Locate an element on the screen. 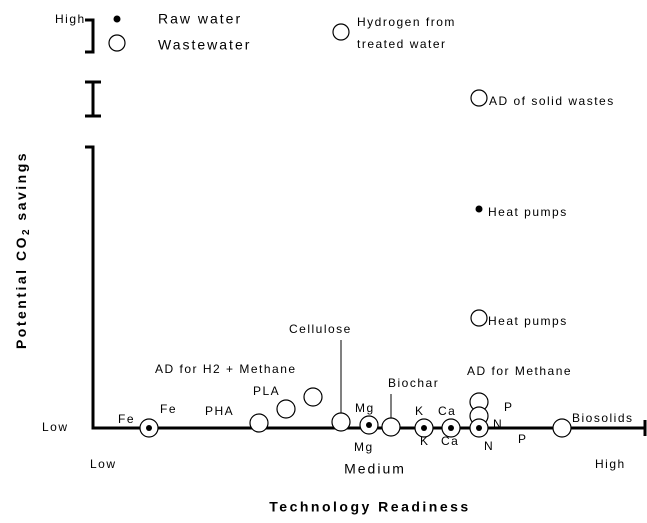  x-medium: Medium is located at coordinates (375, 469).